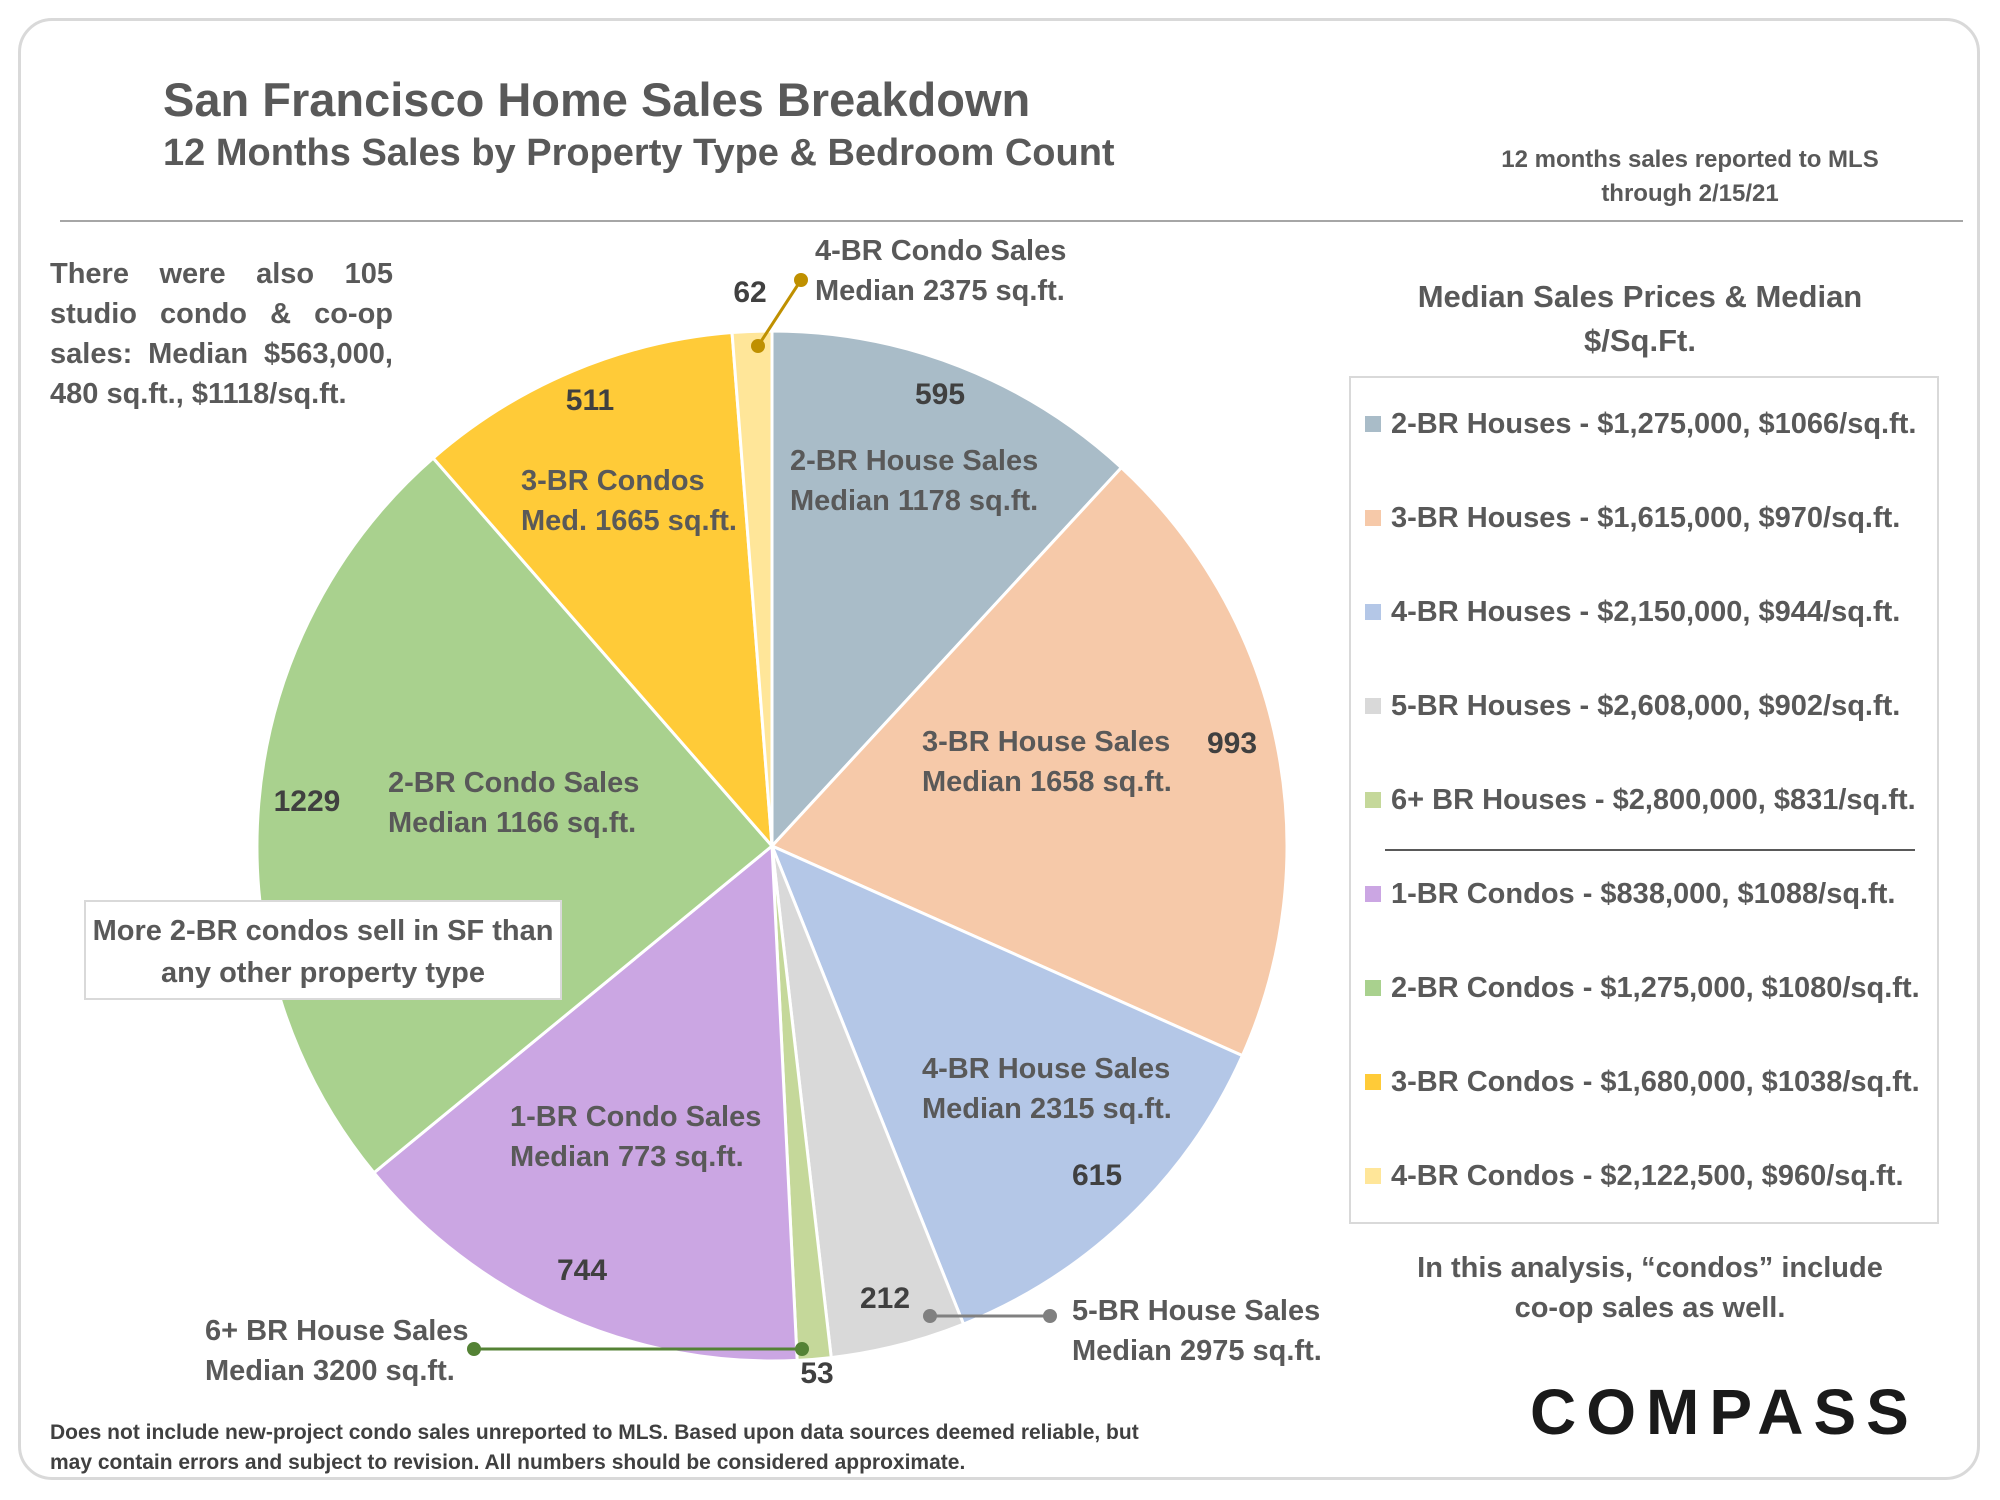  Describe the element at coordinates (816, 1373) in the screenshot. I see `value-label-6plus-br-houses: 53` at that location.